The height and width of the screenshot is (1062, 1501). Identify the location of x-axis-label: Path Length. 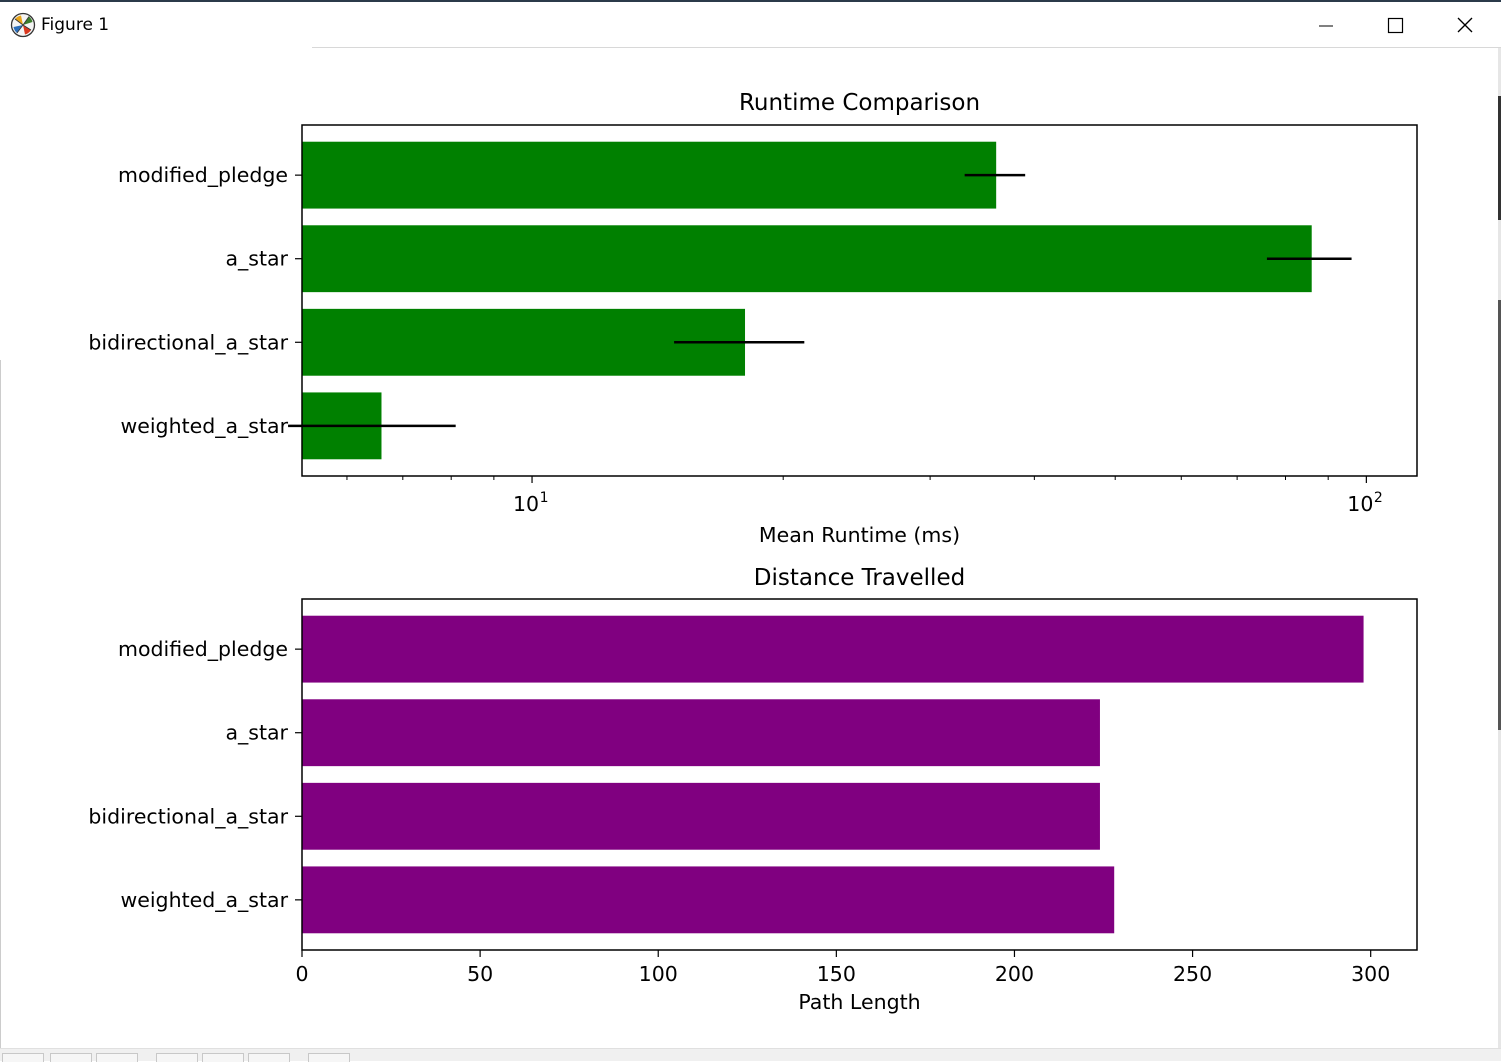
(859, 1002).